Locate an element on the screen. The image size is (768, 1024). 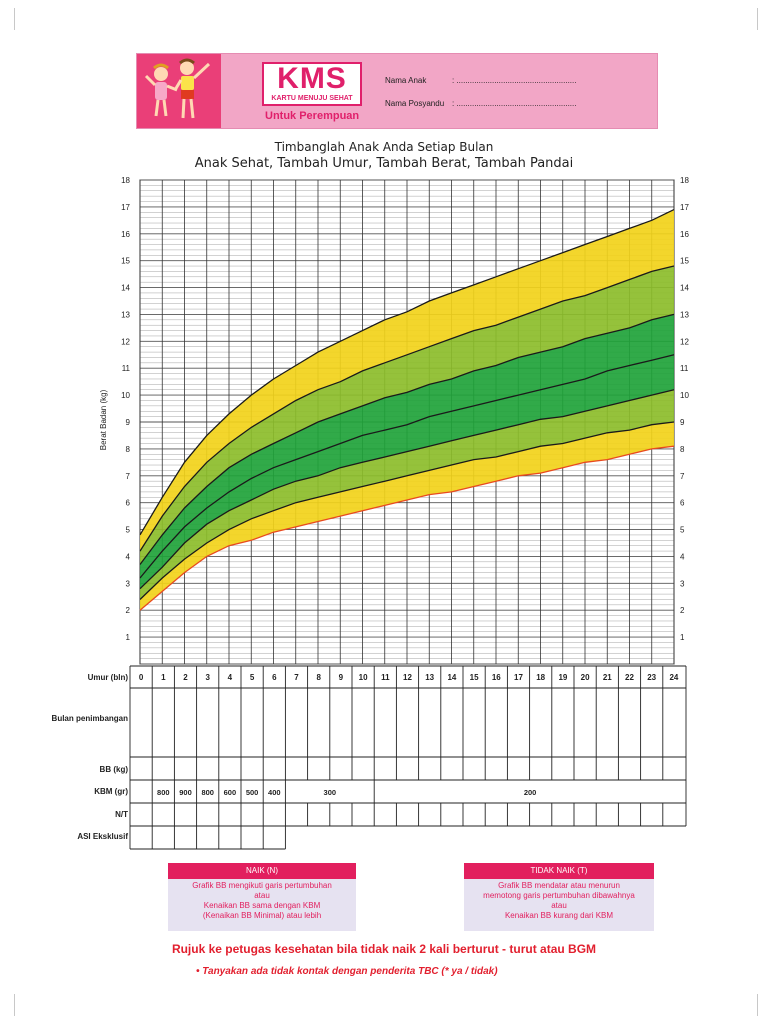
month-label: 24 is located at coordinates (673, 677).